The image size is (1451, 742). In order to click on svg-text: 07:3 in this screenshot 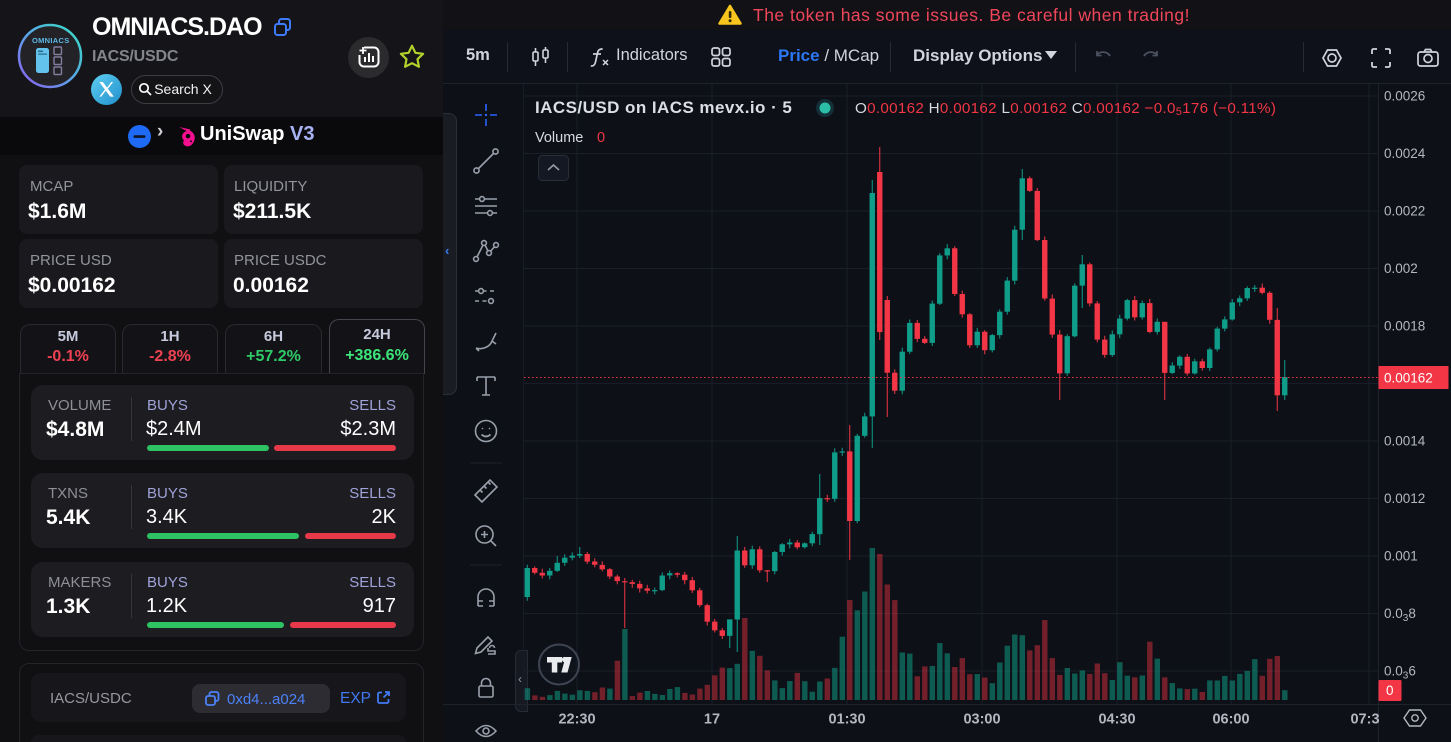, I will do `click(1364, 720)`.